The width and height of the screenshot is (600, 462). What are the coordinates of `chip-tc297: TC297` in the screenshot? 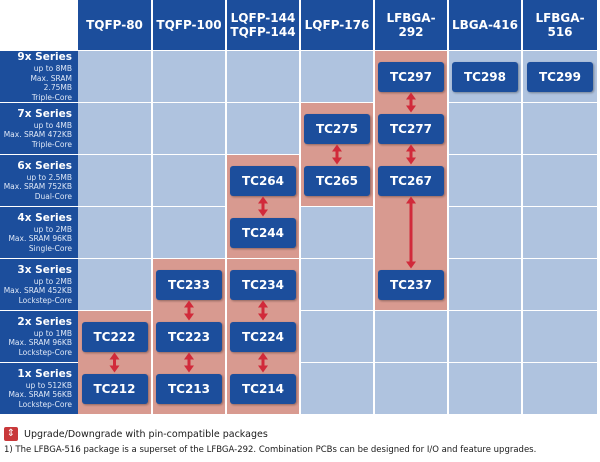 It's located at (411, 76).